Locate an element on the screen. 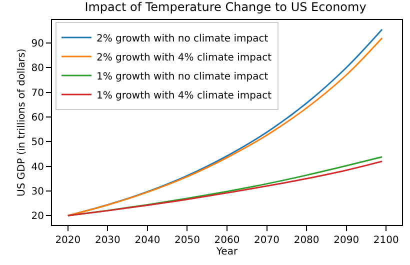  legend-label: 2% growth with no climate impact is located at coordinates (182, 38).